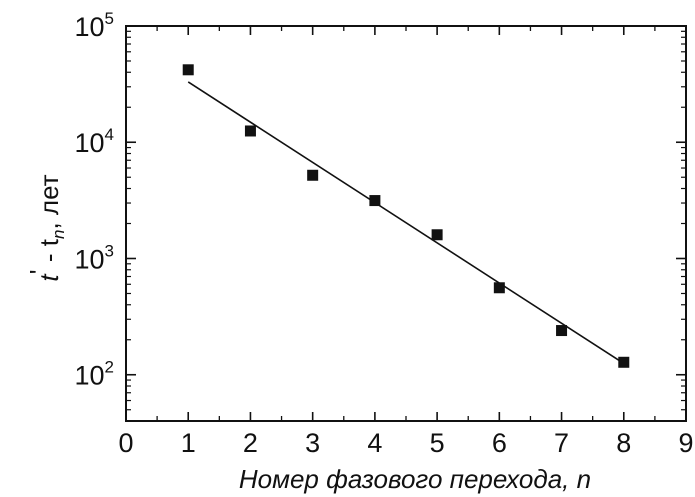  I want to click on x-tick-label: 1, so click(188, 443).